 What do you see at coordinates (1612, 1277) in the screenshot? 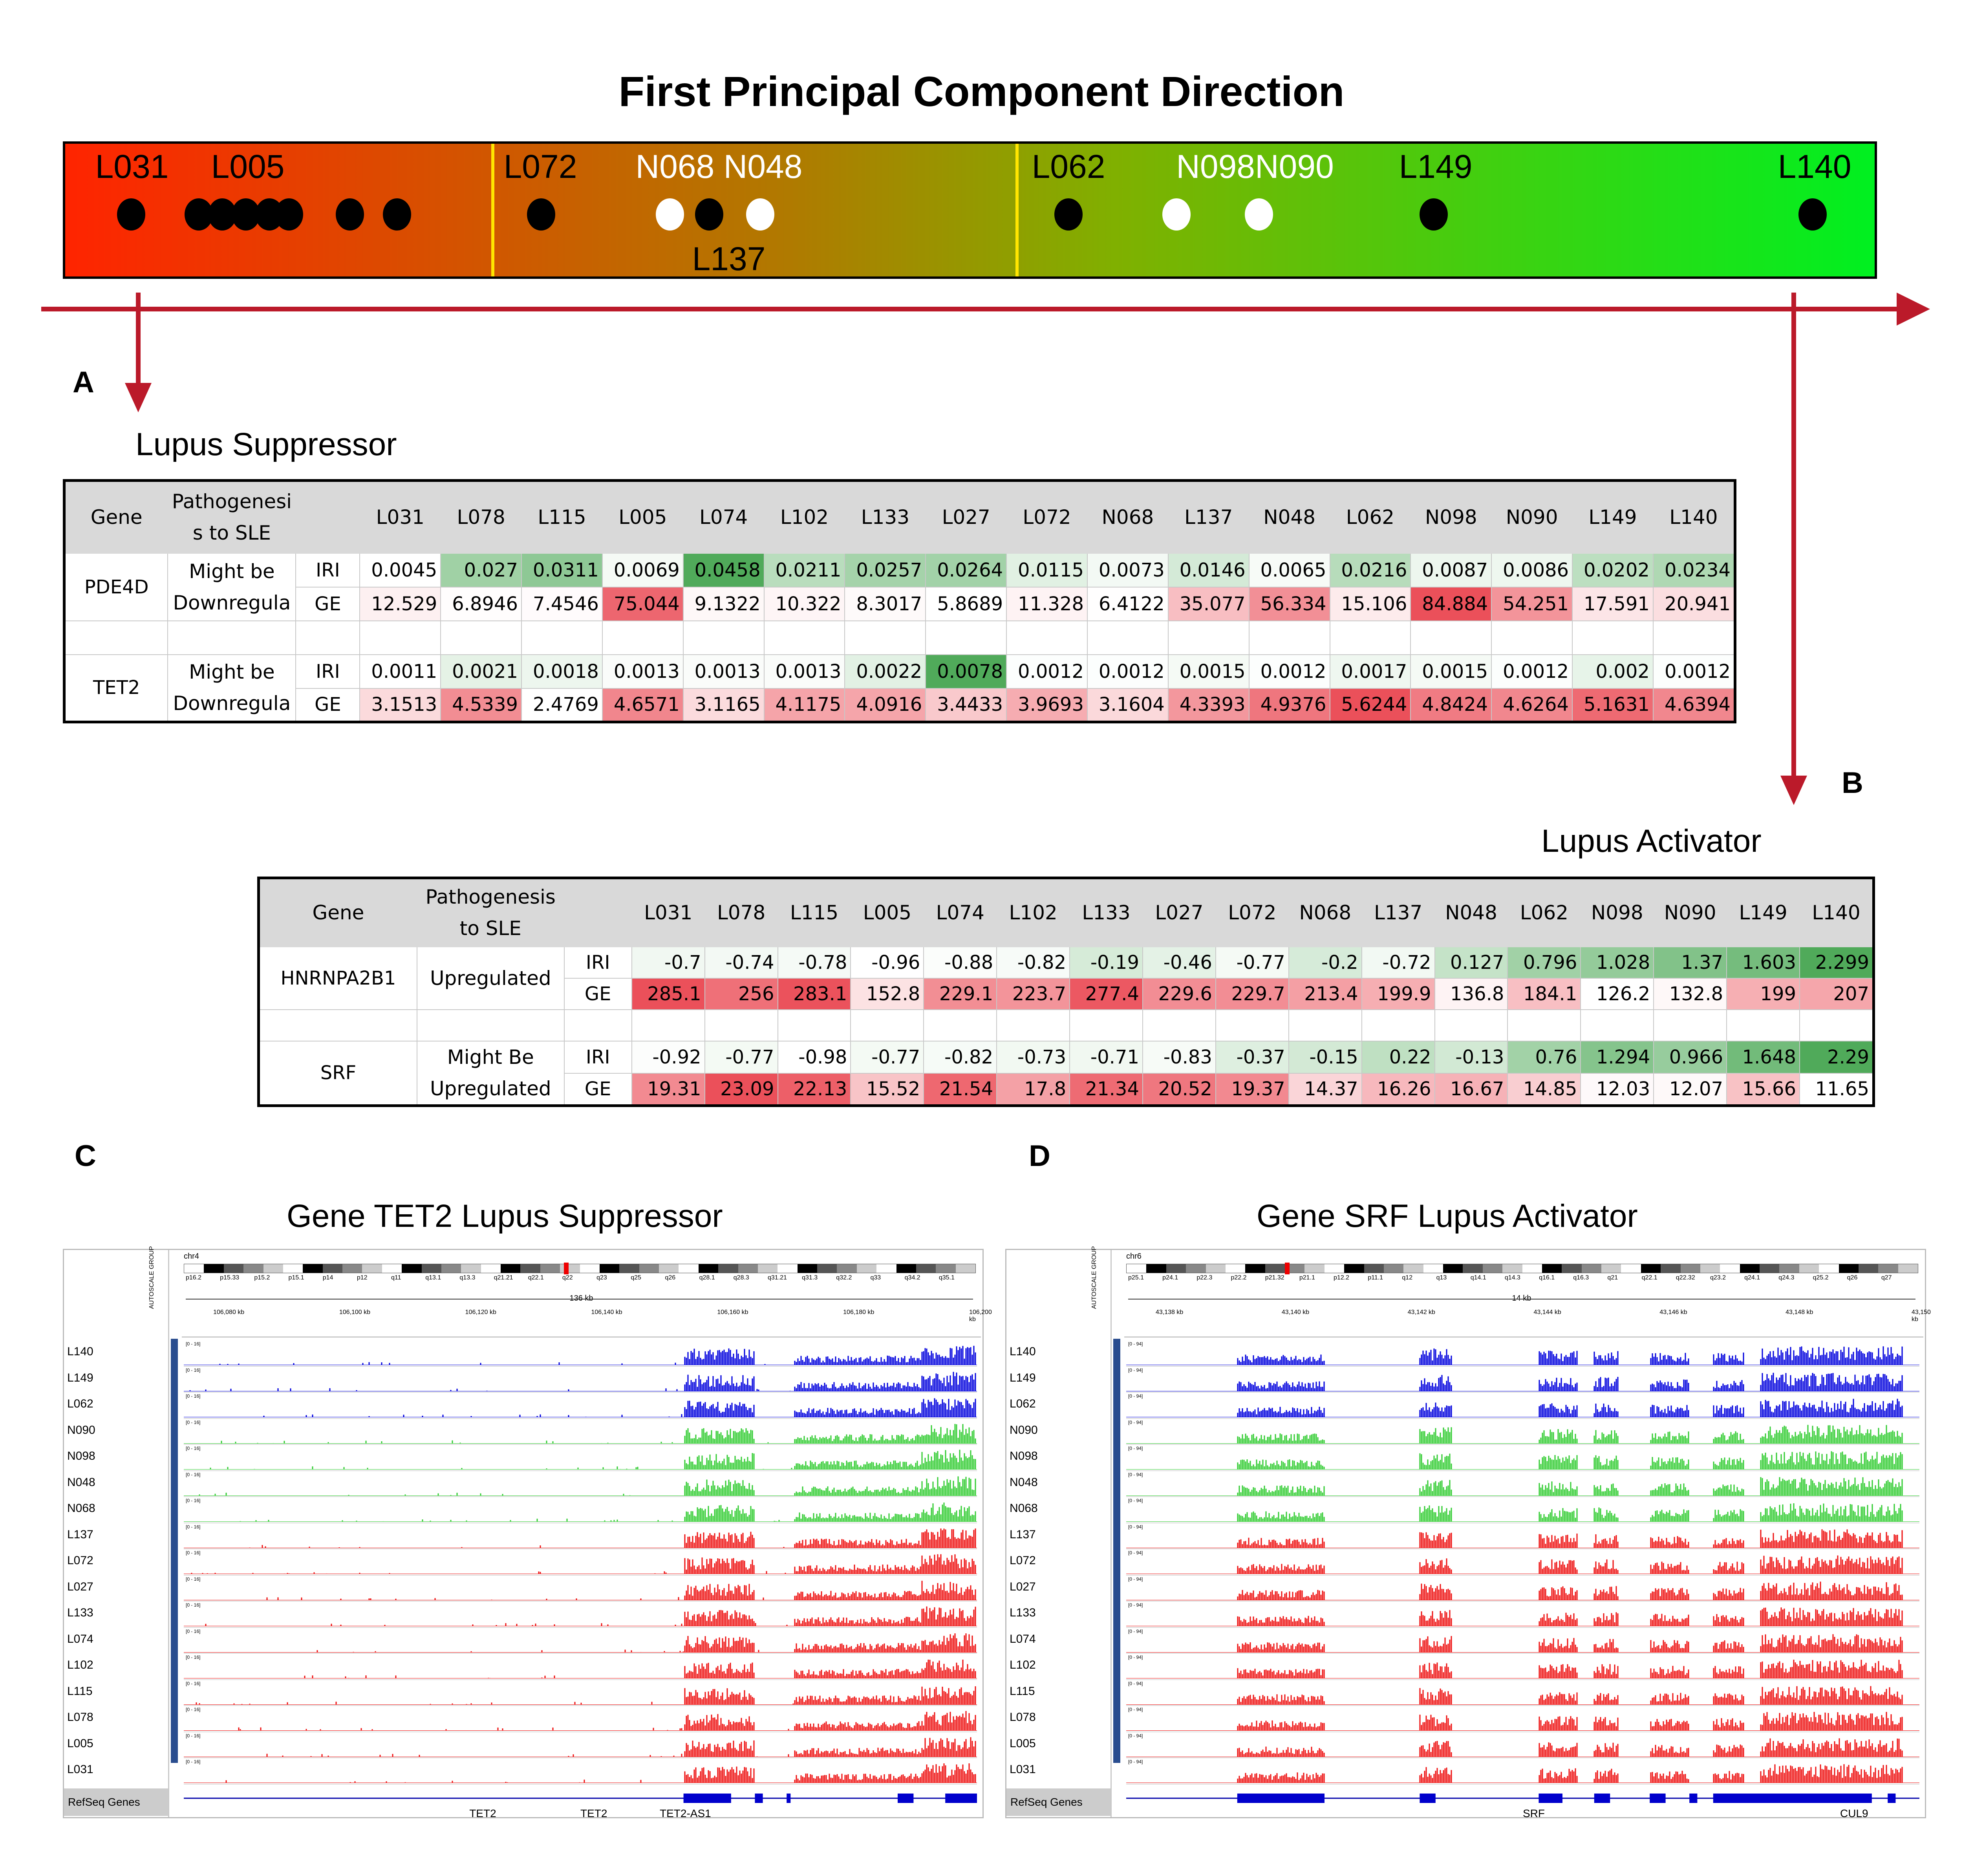
I see `band-label: q21` at bounding box center [1612, 1277].